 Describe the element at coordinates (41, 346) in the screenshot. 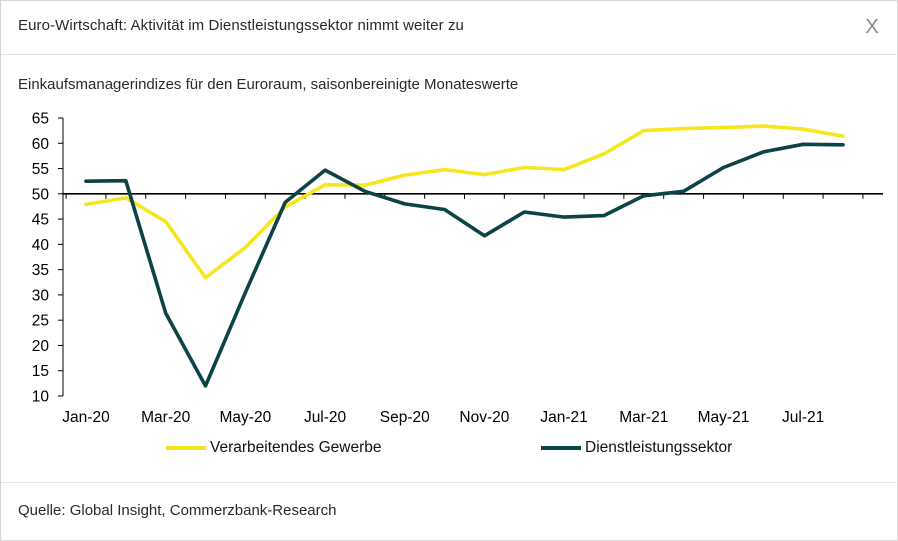

I see `y-tick-label: 20` at that location.